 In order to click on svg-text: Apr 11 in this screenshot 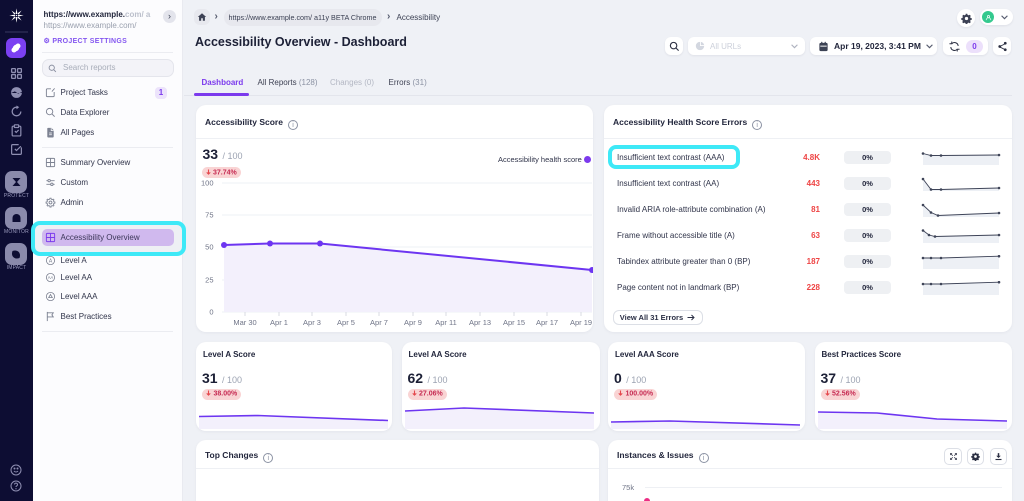, I will do `click(446, 322)`.